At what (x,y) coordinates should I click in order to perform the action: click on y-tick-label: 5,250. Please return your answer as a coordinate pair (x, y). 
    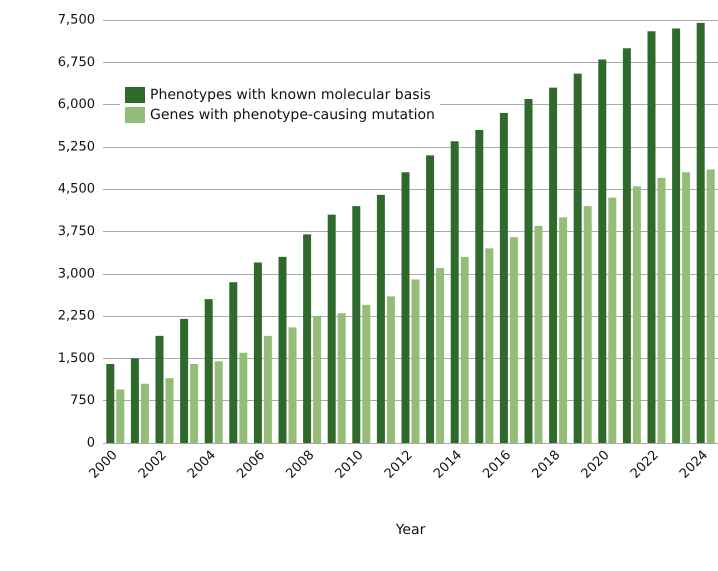
    Looking at the image, I should click on (76, 146).